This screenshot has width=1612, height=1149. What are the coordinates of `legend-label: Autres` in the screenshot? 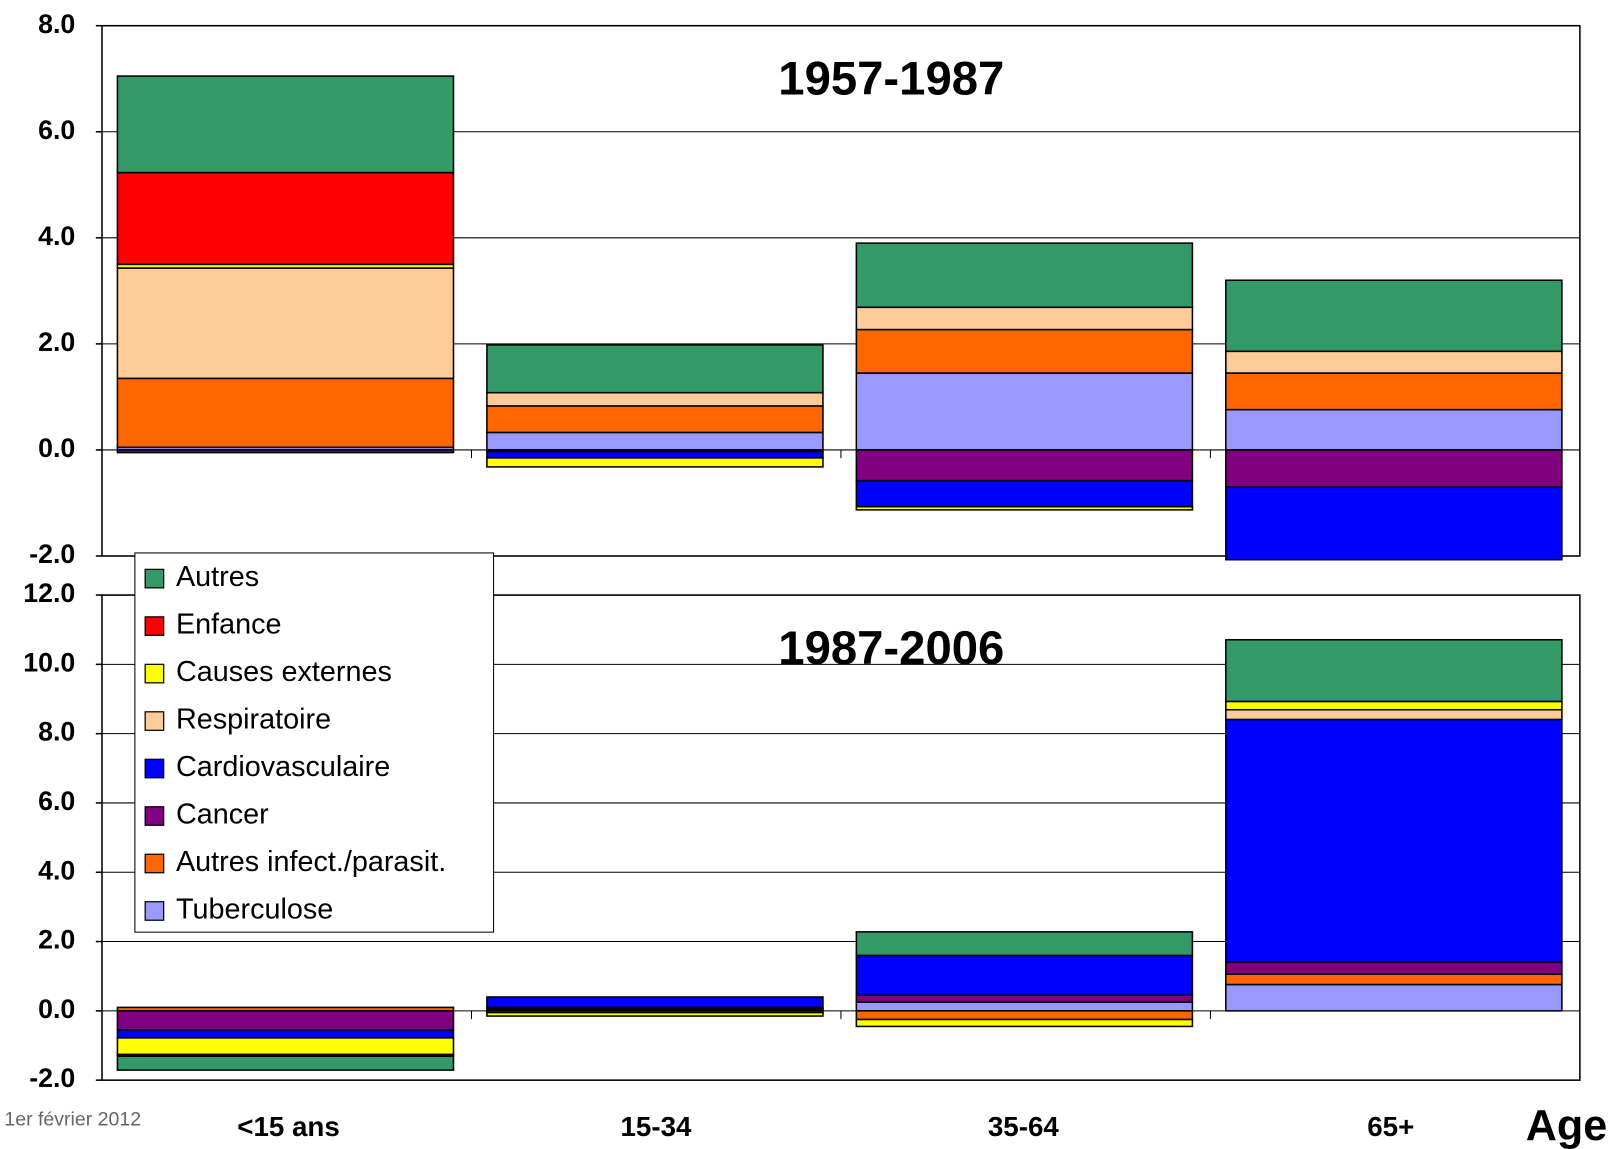 It's located at (217, 577).